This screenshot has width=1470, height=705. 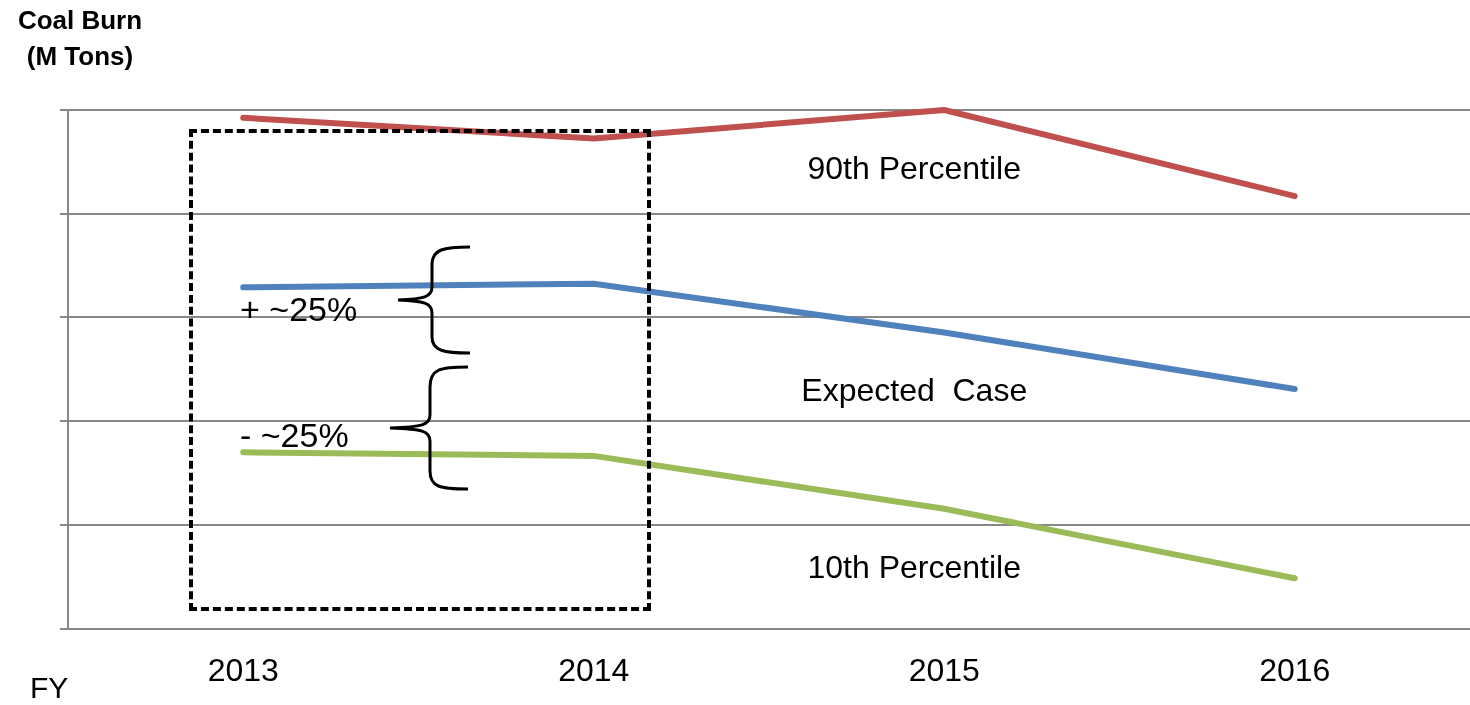 What do you see at coordinates (294, 435) in the screenshot?
I see `annotation: - ~25%` at bounding box center [294, 435].